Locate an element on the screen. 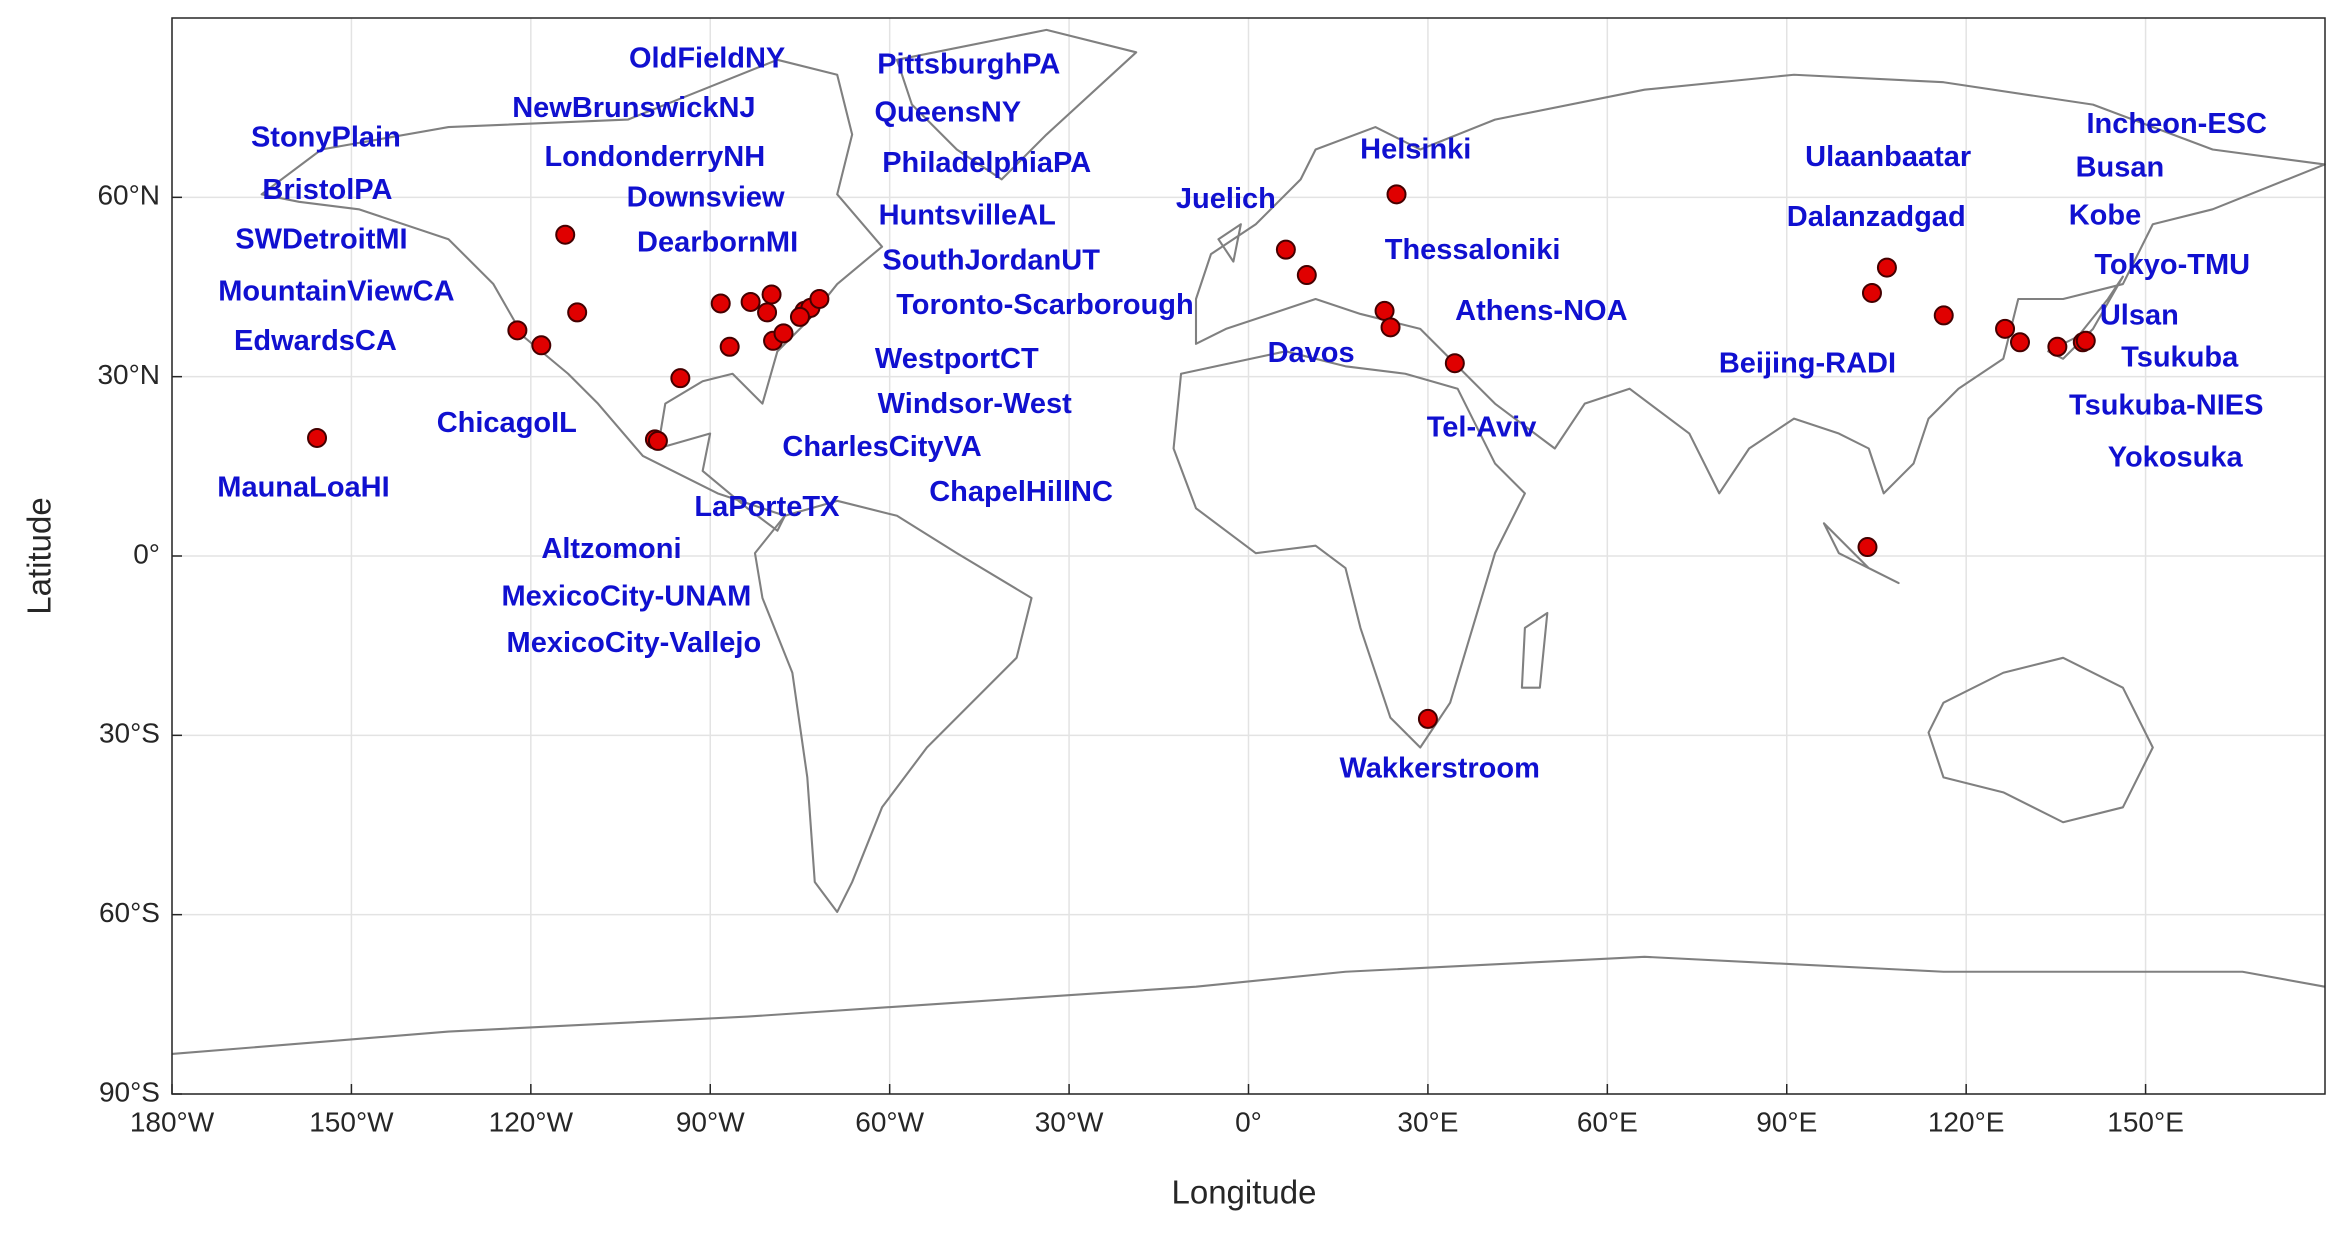 Image resolution: width=2344 pixels, height=1235 pixels. station-label: EdwardsCA is located at coordinates (315, 341).